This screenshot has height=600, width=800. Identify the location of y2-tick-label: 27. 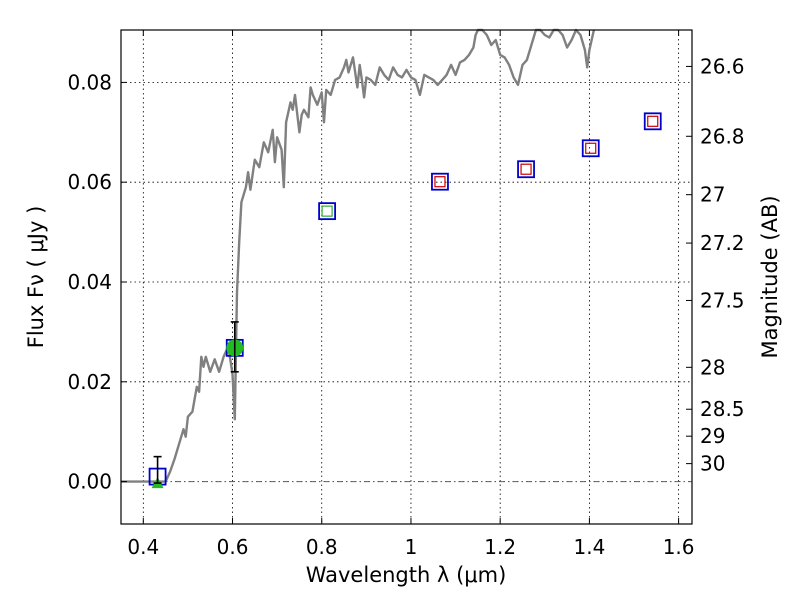
(712, 195).